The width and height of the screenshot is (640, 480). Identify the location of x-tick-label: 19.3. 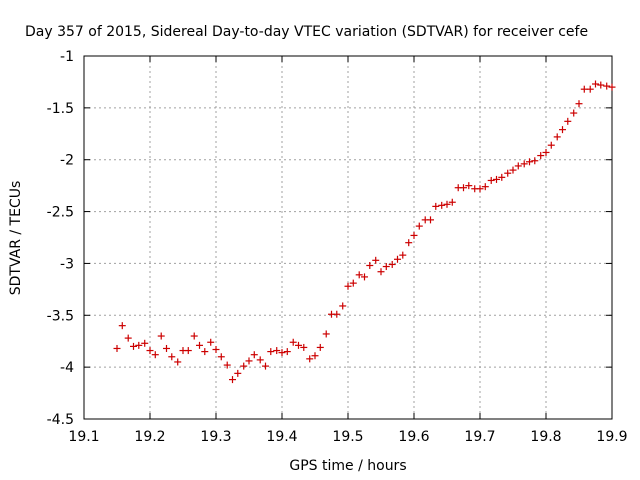
(215, 437).